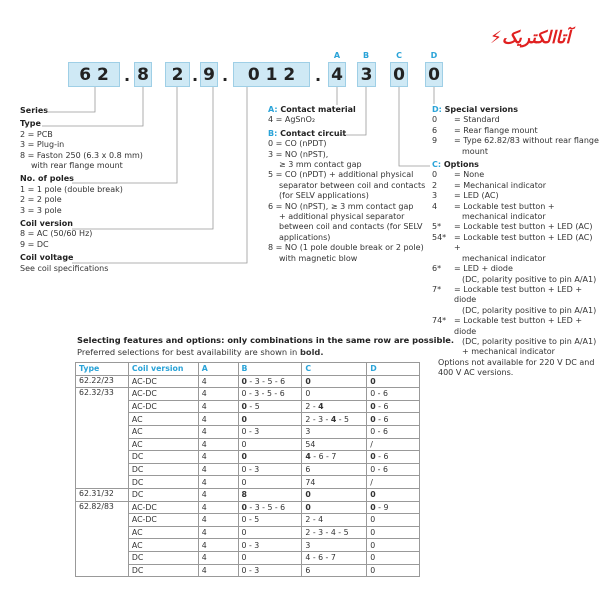  Describe the element at coordinates (41, 210) in the screenshot. I see `poles-item: 3 = 3 pole` at that location.